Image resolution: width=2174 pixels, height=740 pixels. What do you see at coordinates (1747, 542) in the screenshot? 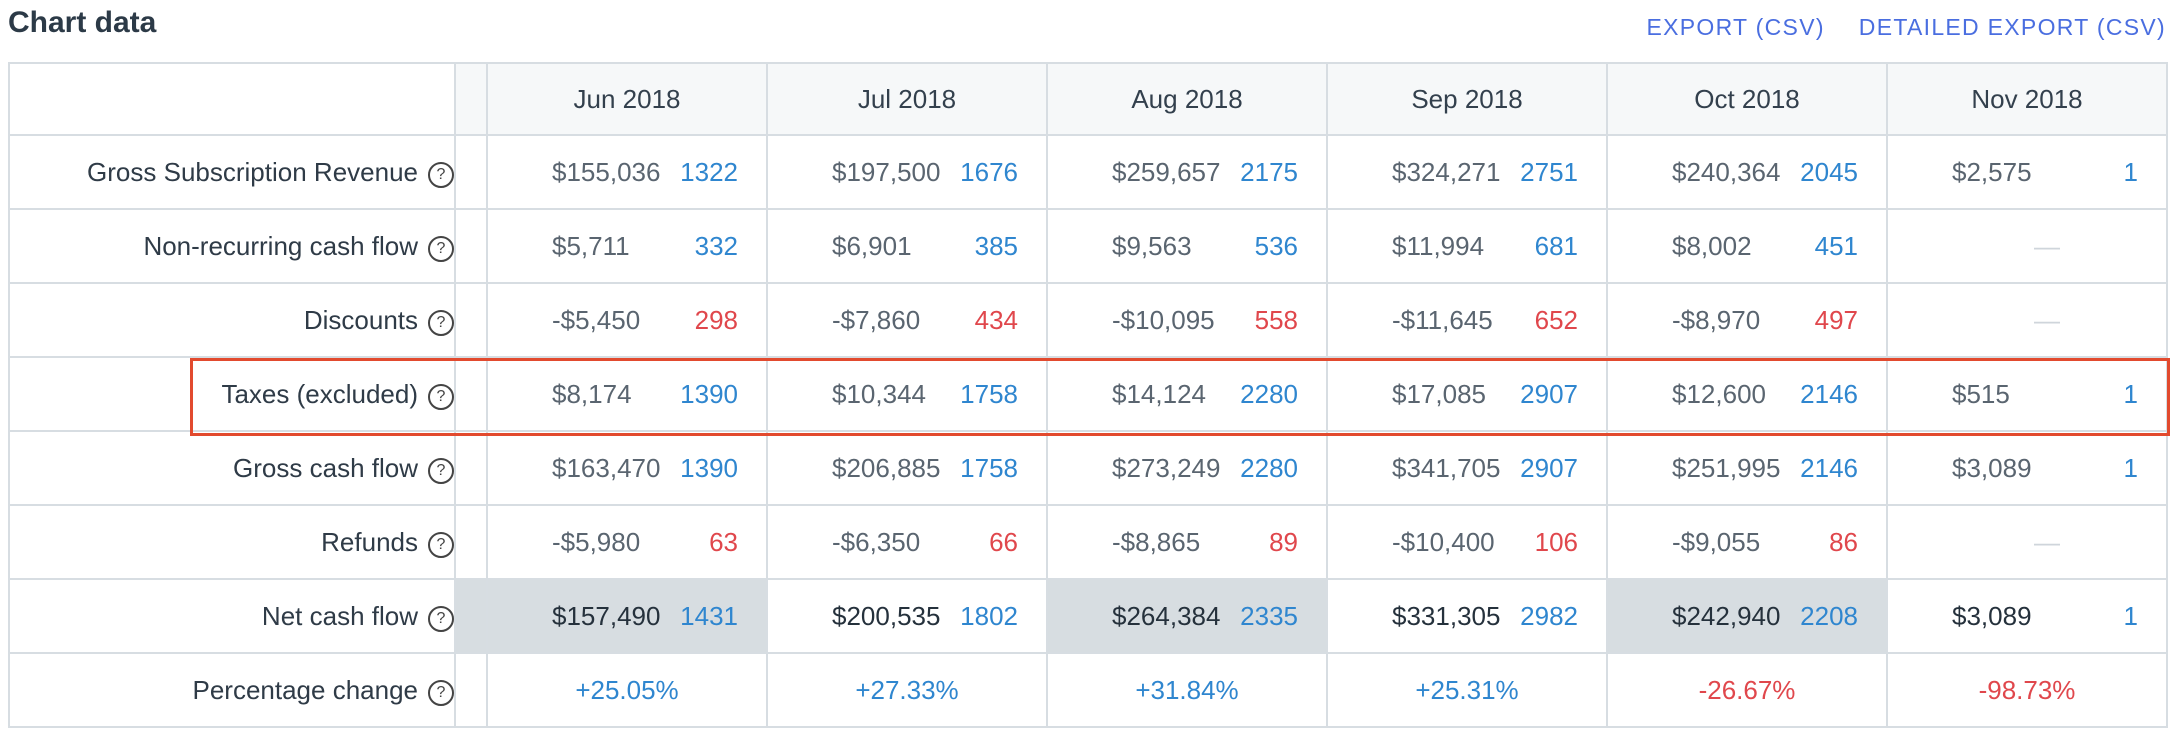
I see `value-pair: -$9,055 86` at bounding box center [1747, 542].